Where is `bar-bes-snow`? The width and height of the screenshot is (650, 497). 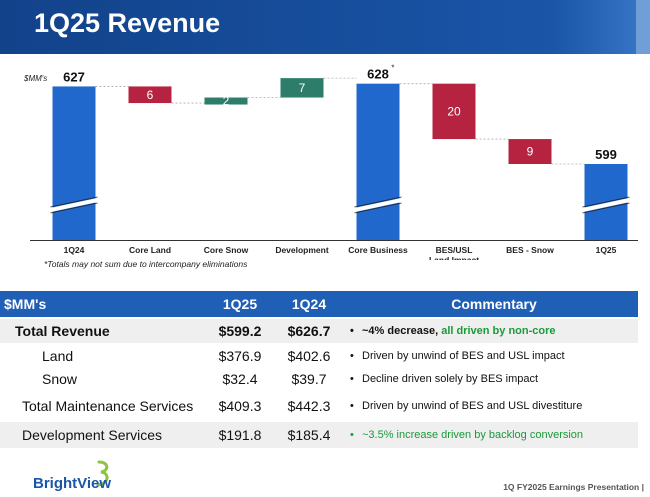
bar-bes-snow is located at coordinates (530, 151).